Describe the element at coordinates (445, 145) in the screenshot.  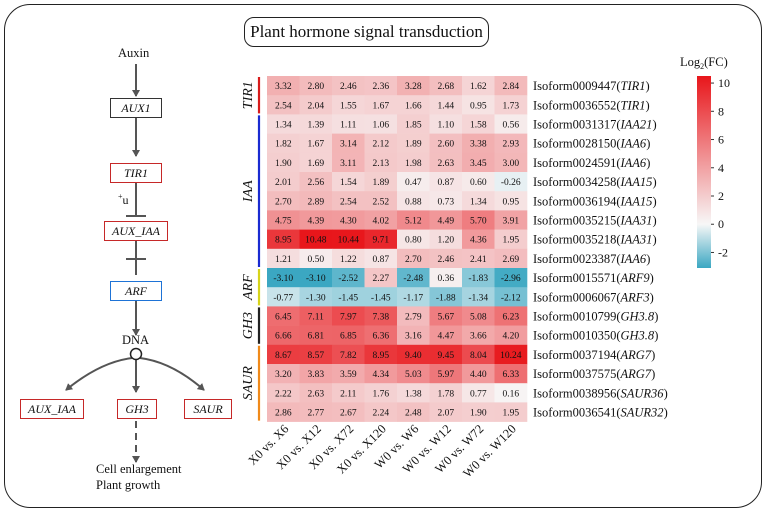
I see `cell-value: 2.60` at that location.